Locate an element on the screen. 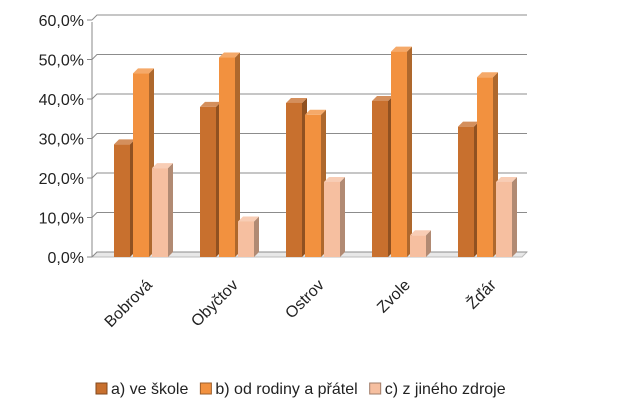 This screenshot has width=638, height=413. x-tick-label: Bobrová is located at coordinates (129, 304).